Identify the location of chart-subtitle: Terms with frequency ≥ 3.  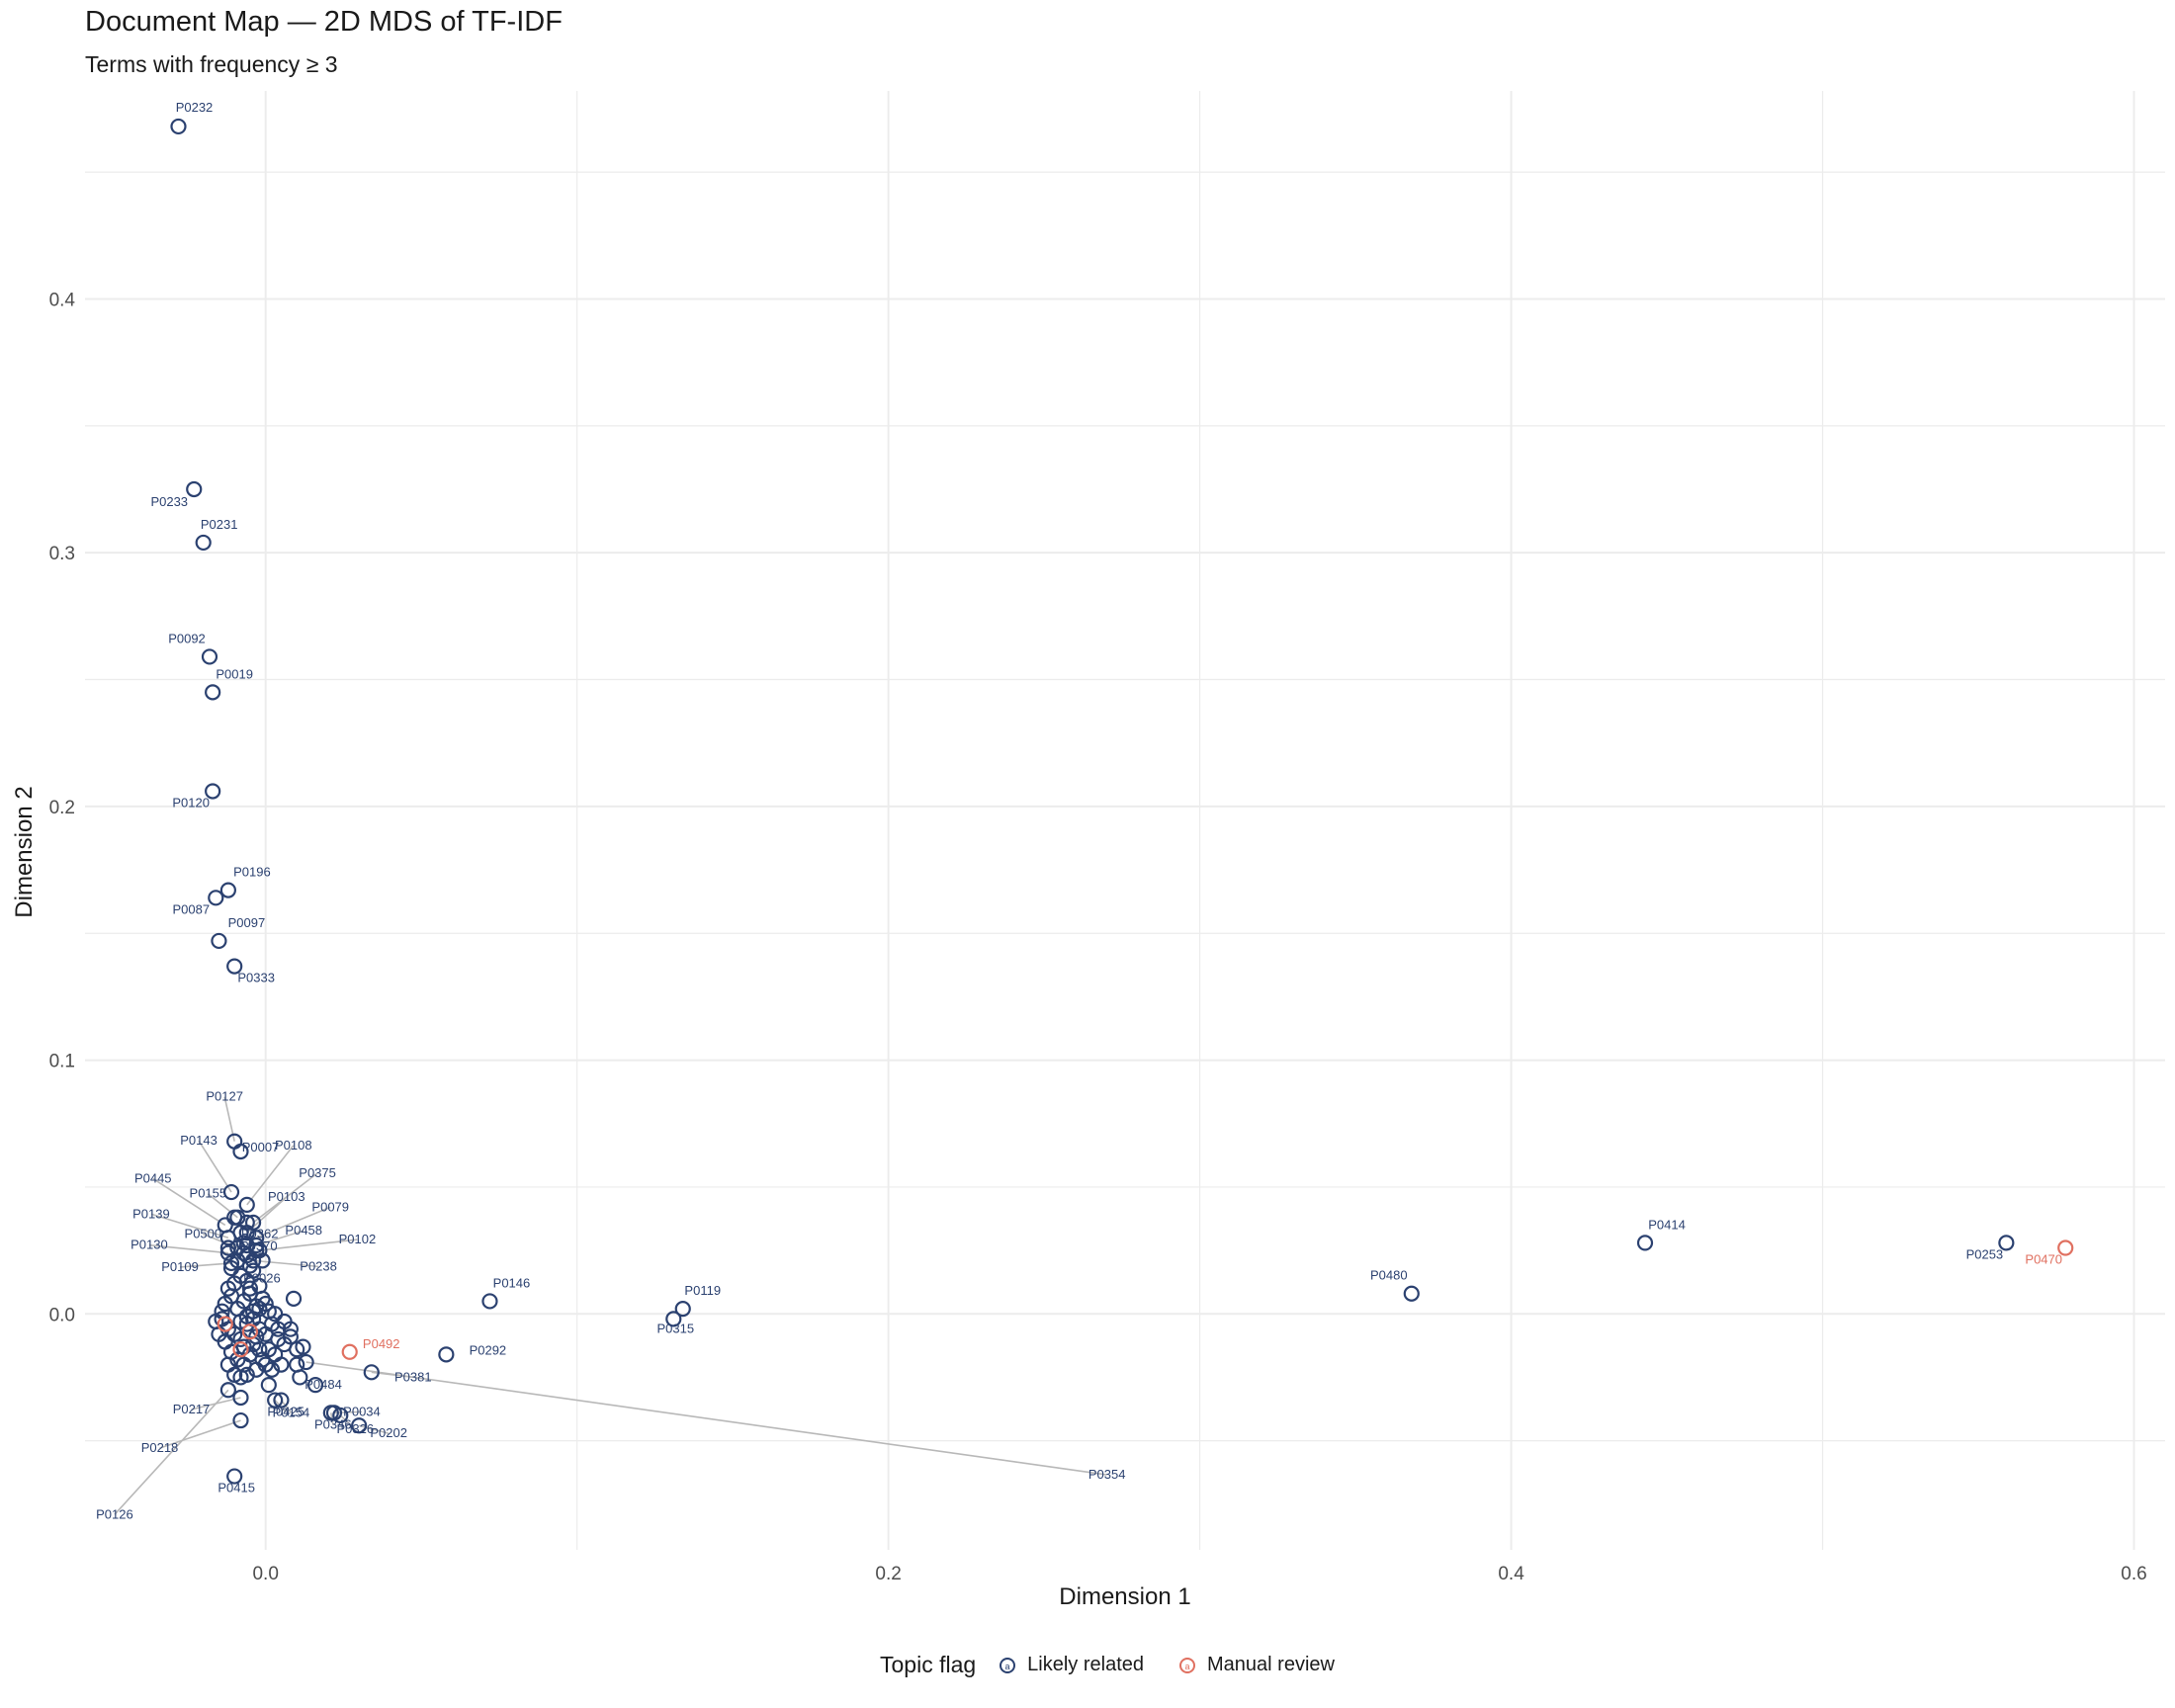
(212, 64).